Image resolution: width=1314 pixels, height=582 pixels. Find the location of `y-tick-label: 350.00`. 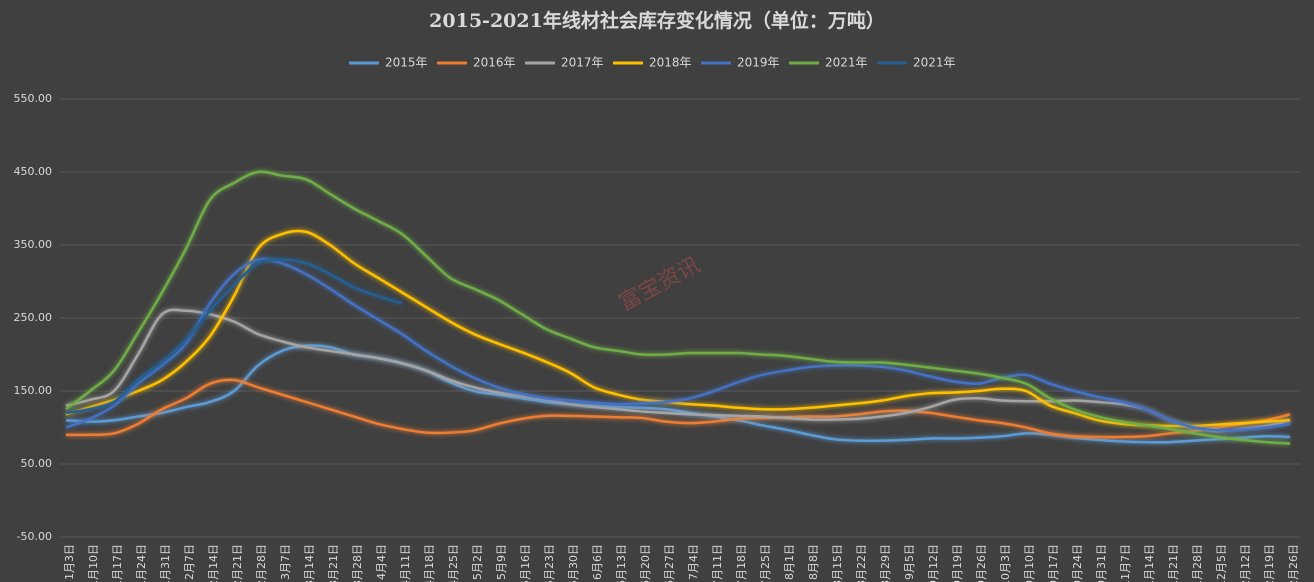

y-tick-label: 350.00 is located at coordinates (33, 244).